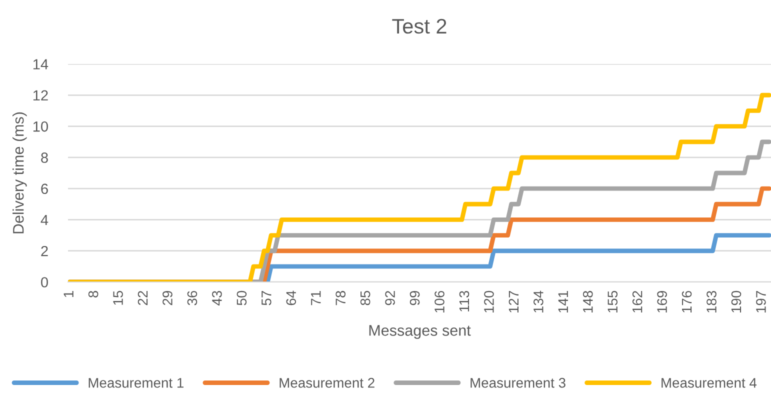 The height and width of the screenshot is (403, 771). I want to click on x-tick-label: 85, so click(365, 298).